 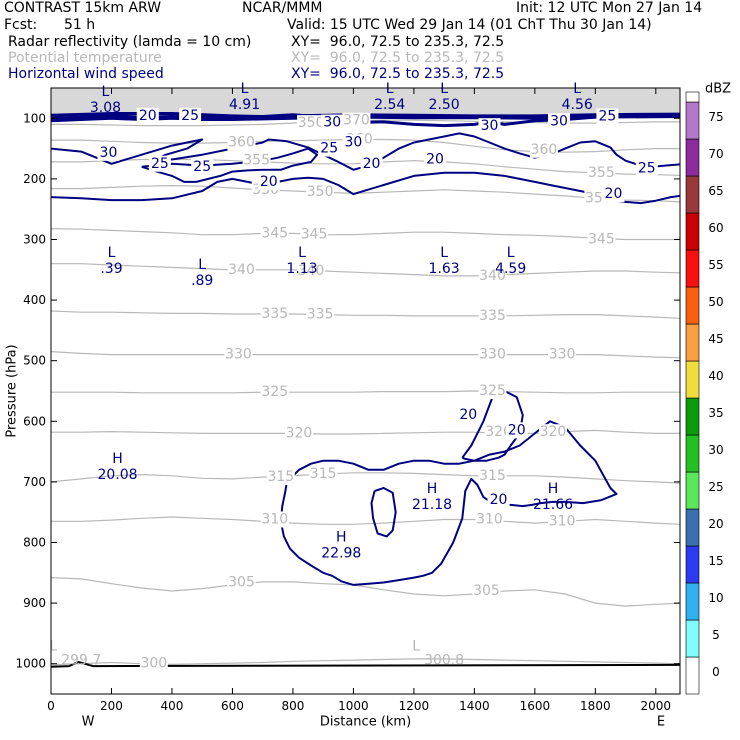 What do you see at coordinates (85, 58) in the screenshot?
I see `field-2-name: Potential temperature` at bounding box center [85, 58].